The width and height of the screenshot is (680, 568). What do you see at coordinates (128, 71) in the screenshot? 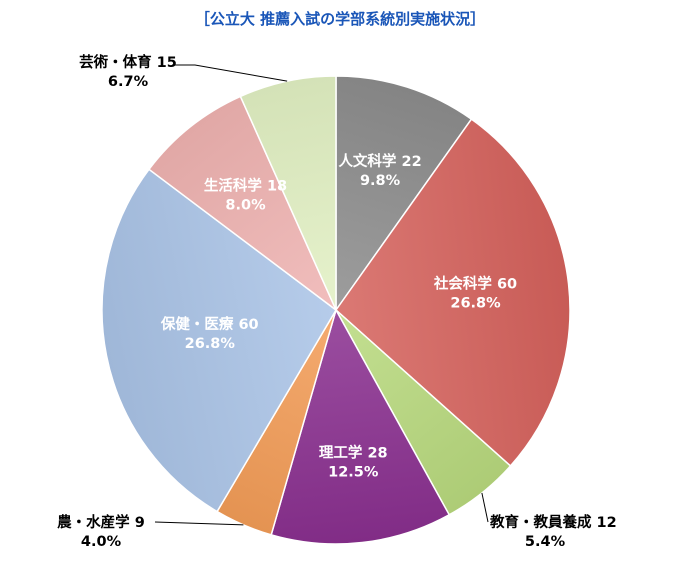
I see `slice-label-8: 芸術・体育 15 6.7%` at bounding box center [128, 71].